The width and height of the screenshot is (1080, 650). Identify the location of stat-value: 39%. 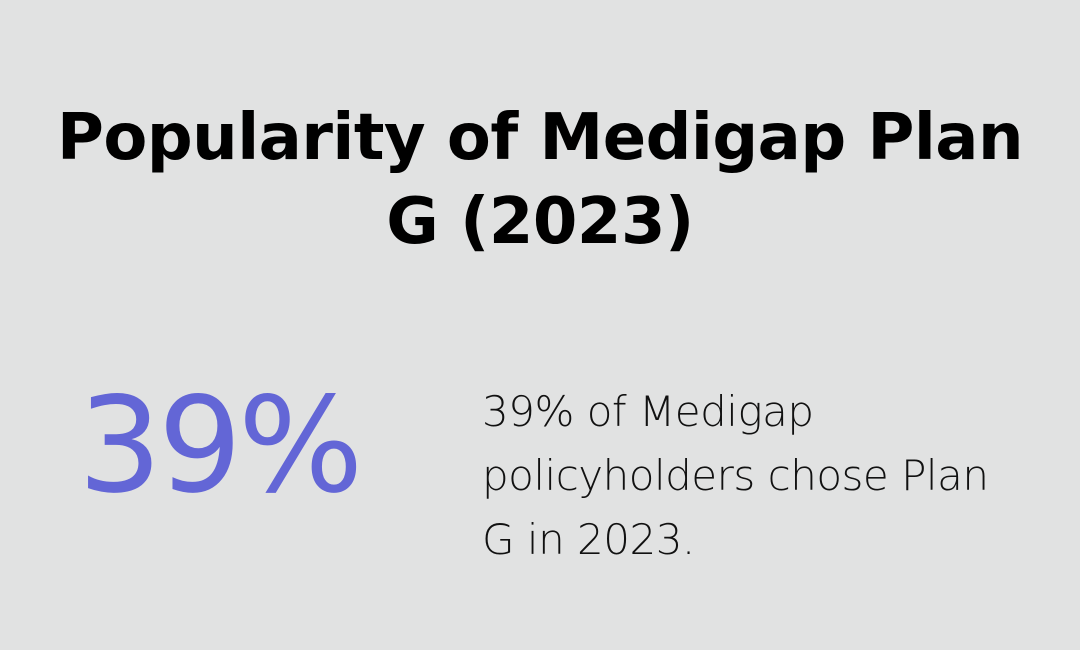
(220, 446).